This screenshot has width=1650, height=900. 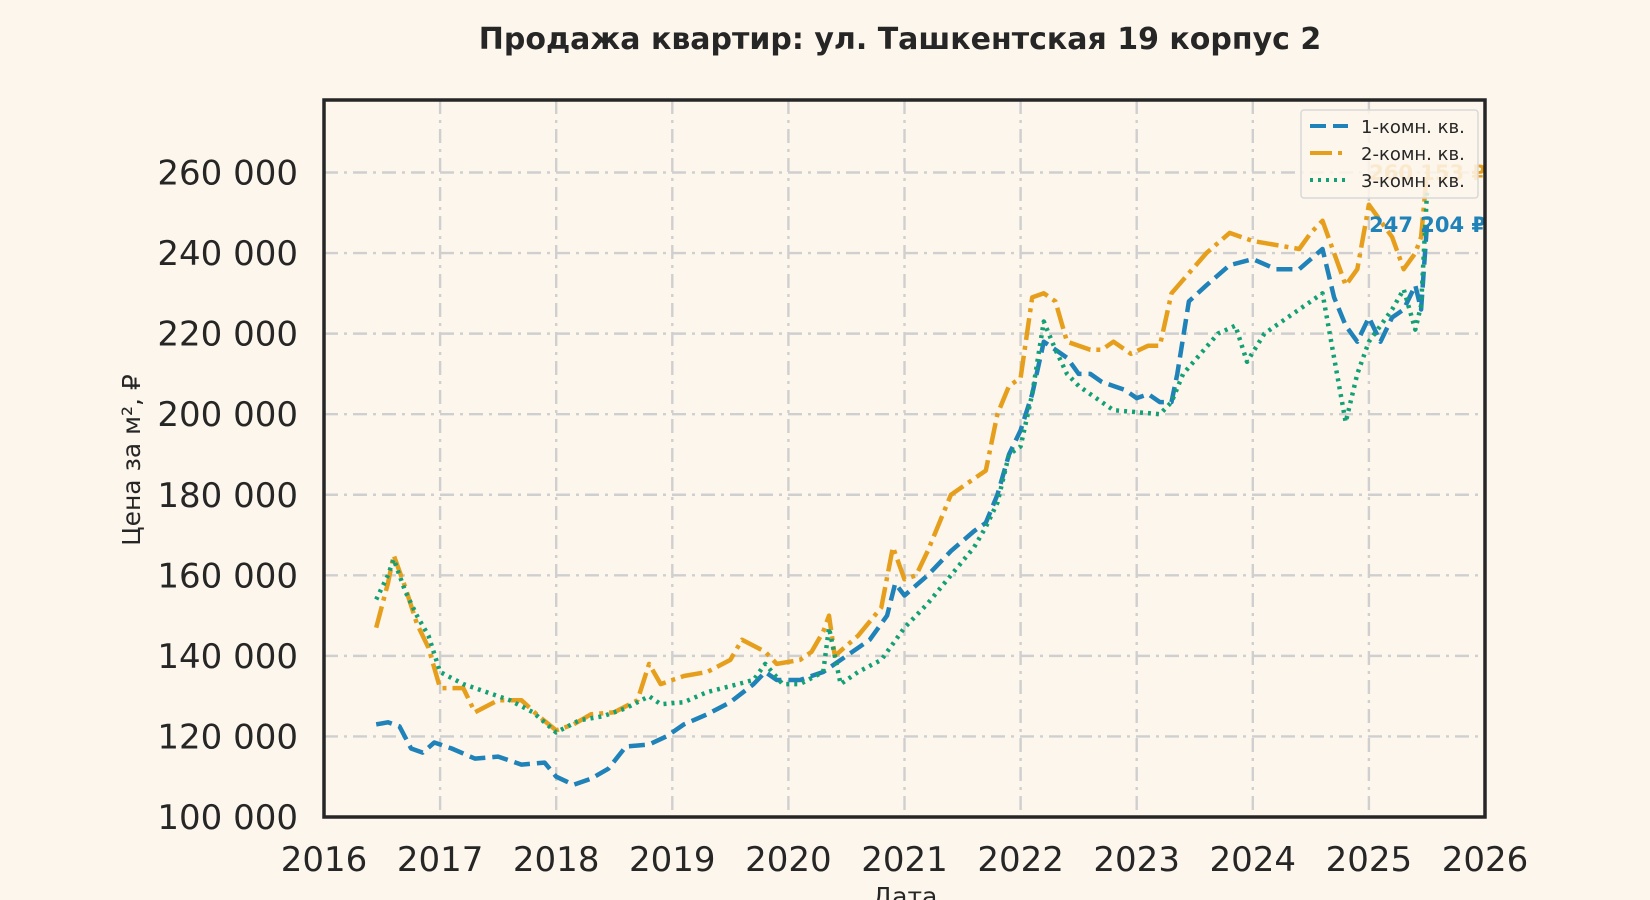 I want to click on x-axis-label: Дата, so click(x=905, y=891).